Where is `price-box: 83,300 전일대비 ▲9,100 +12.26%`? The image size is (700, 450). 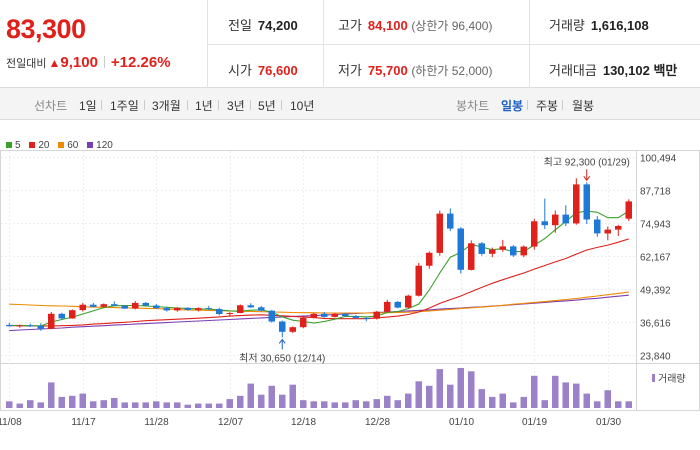
price-box: 83,300 전일대비 ▲9,100 +12.26% is located at coordinates (104, 44).